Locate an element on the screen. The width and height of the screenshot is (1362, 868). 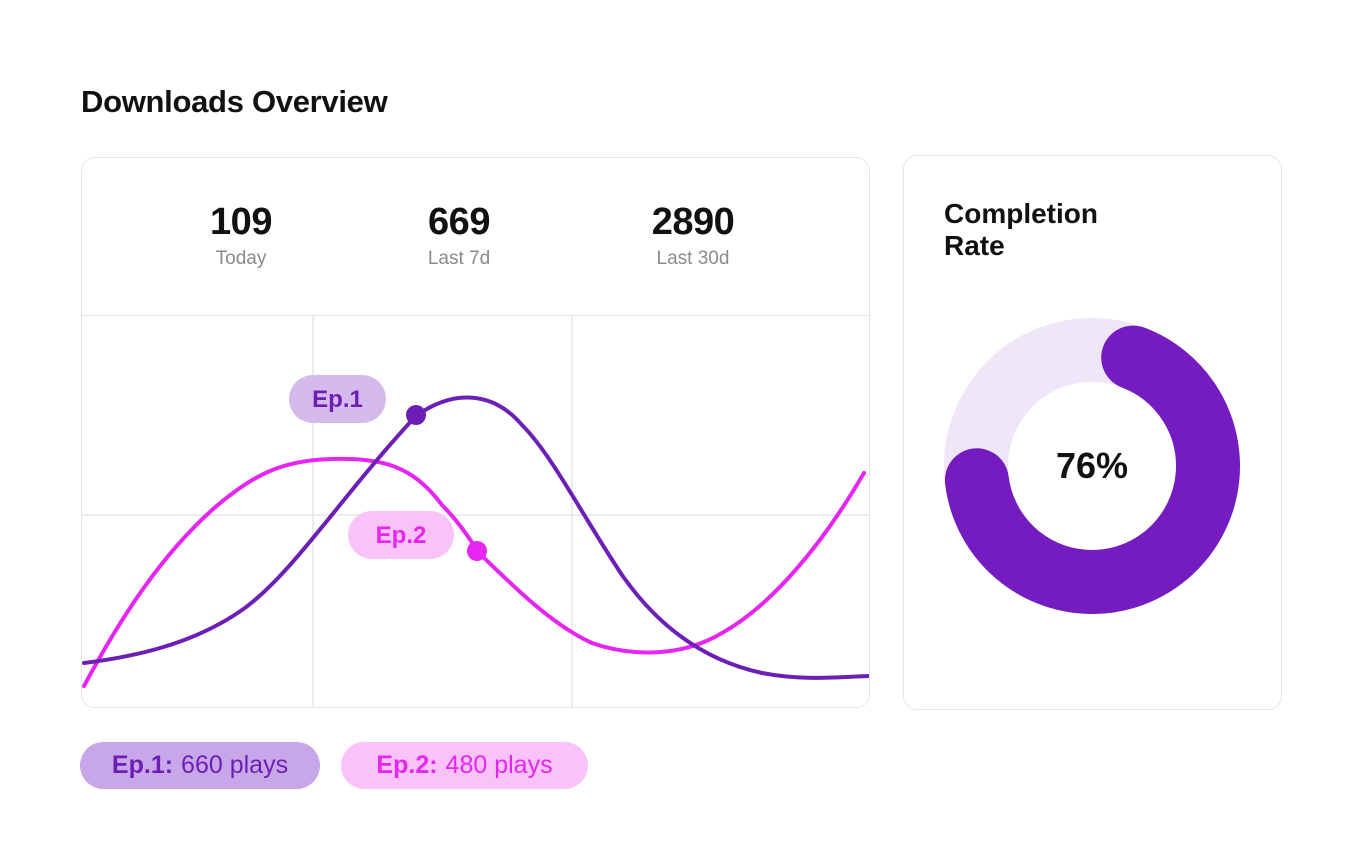
label-ep1: Ep.1 is located at coordinates (337, 399).